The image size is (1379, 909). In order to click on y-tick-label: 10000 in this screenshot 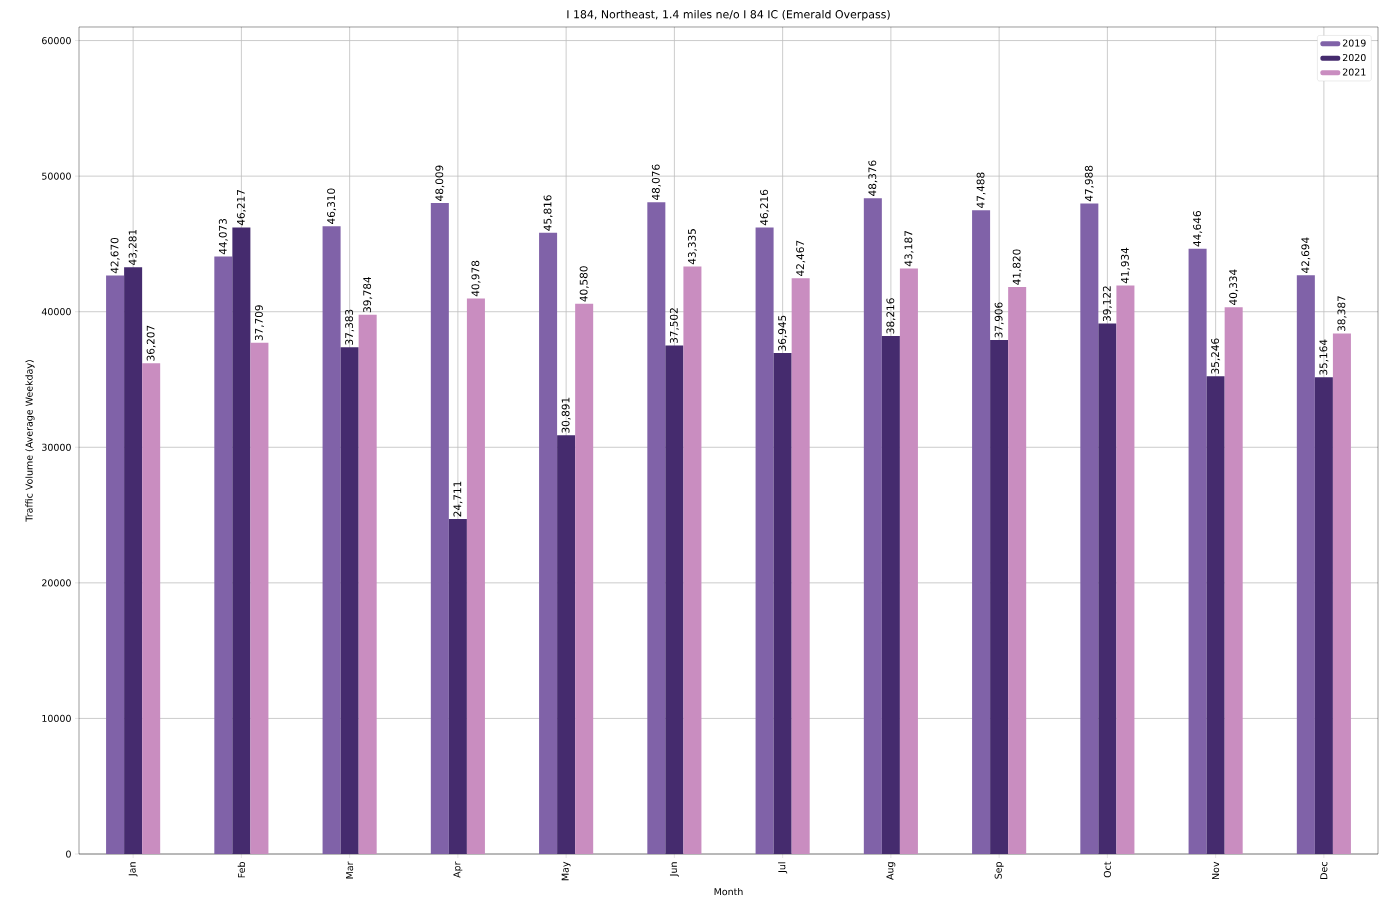, I will do `click(56, 718)`.